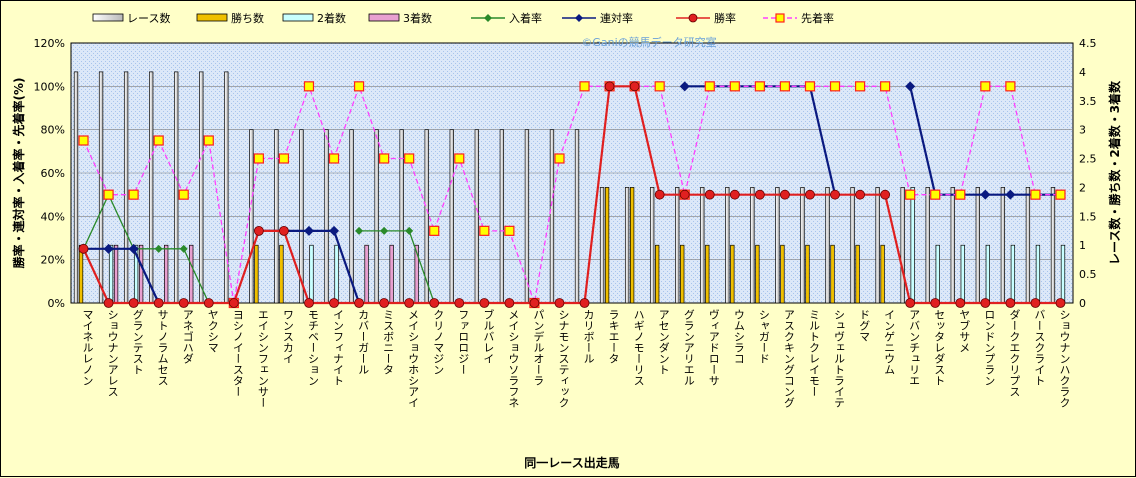  What do you see at coordinates (588, 336) in the screenshot?
I see `category-label: カリボール` at bounding box center [588, 336].